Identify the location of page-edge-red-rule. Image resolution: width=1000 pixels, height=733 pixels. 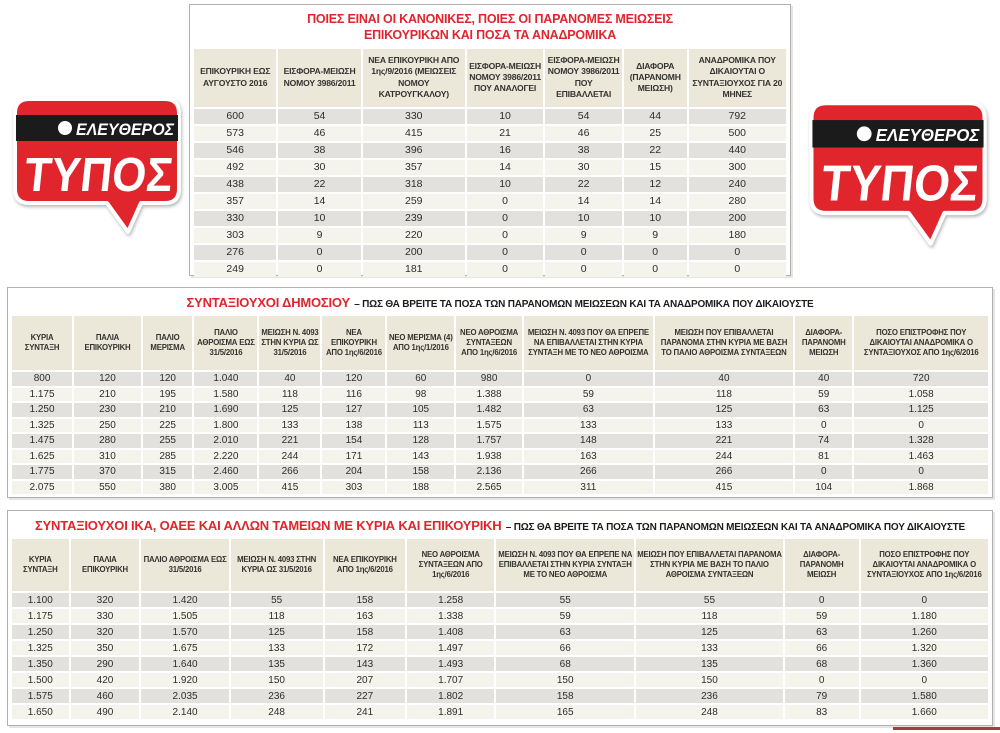
(946, 728).